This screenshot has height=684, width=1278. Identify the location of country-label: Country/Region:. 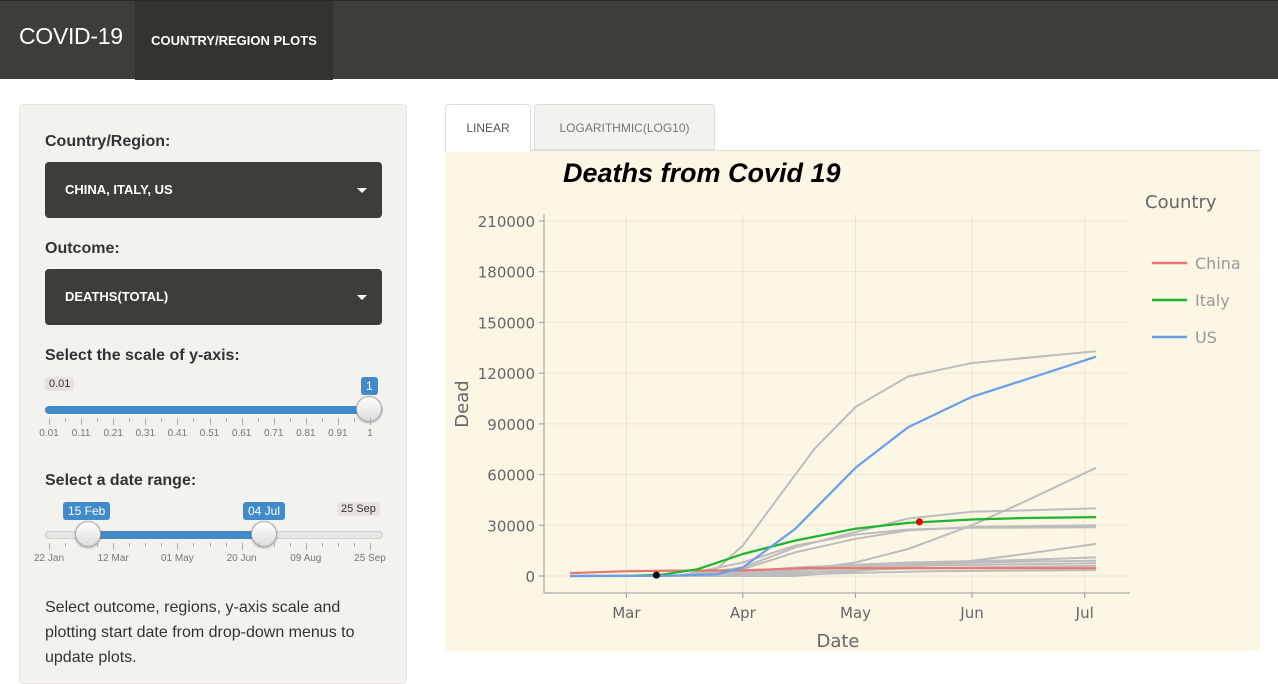
(108, 141).